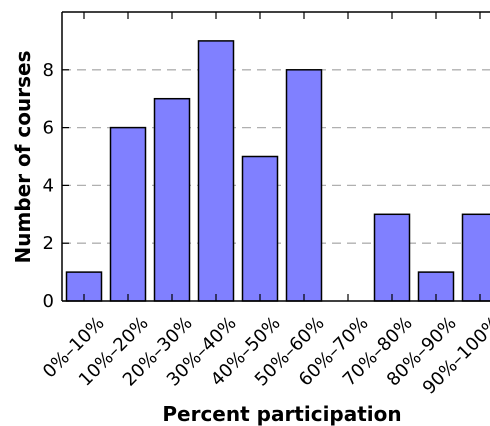 The width and height of the screenshot is (490, 426). I want to click on y-axis-title: Number of courses, so click(23, 157).